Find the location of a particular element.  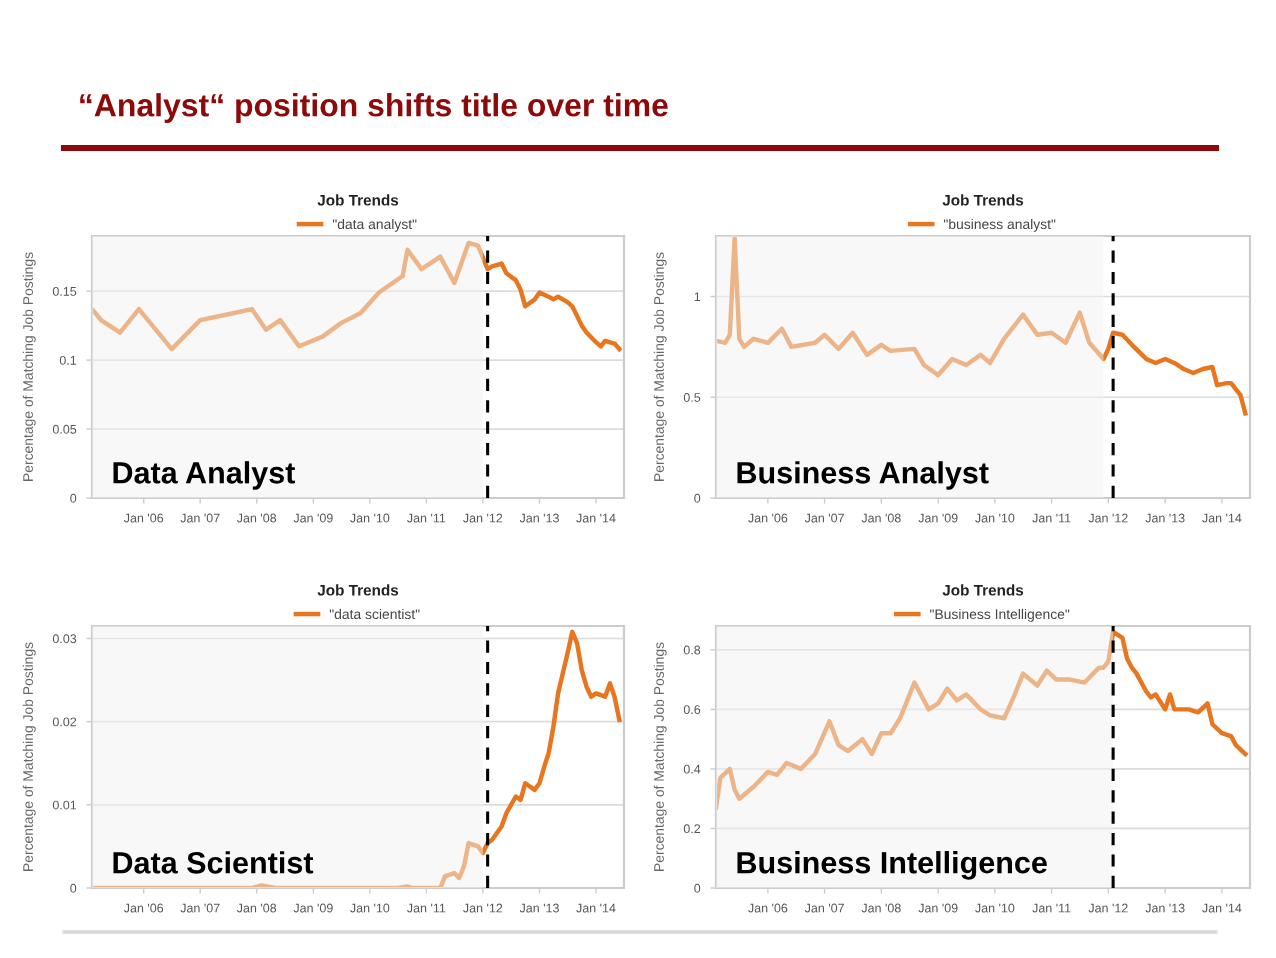

text: “Analyst“ position shifts title over time is located at coordinates (374, 108).